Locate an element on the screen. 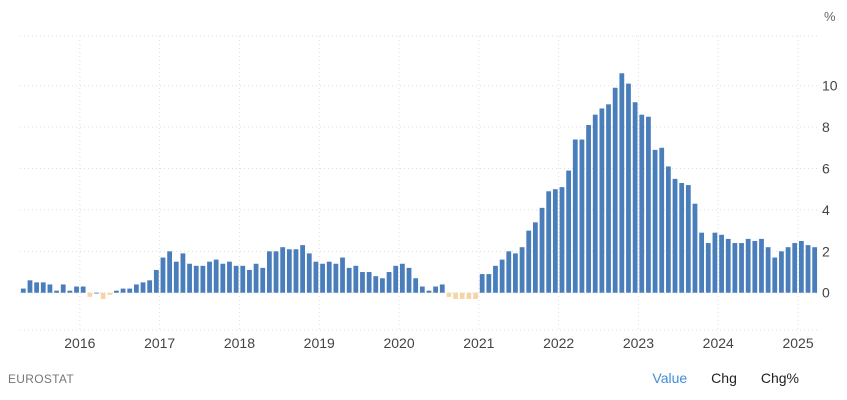  view-tabs: Value Chg Chg% is located at coordinates (725, 378).